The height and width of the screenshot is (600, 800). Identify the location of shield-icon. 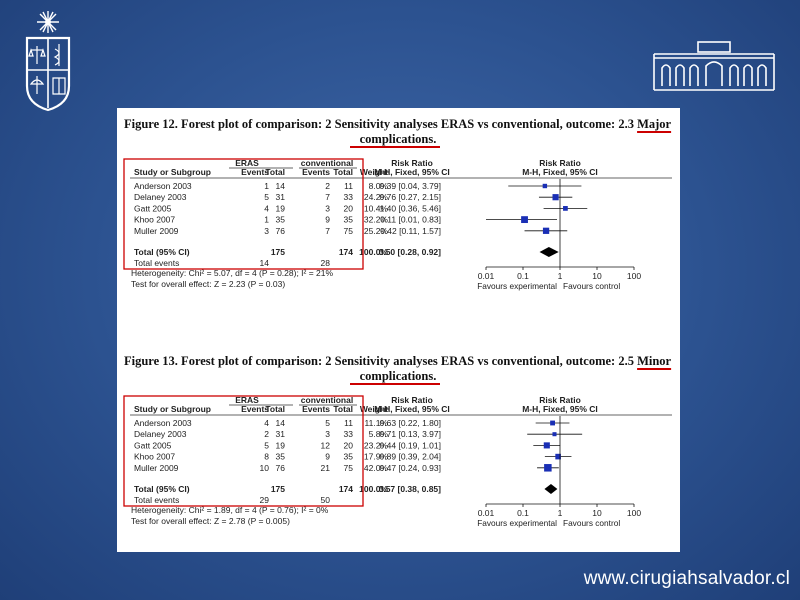
(48, 74).